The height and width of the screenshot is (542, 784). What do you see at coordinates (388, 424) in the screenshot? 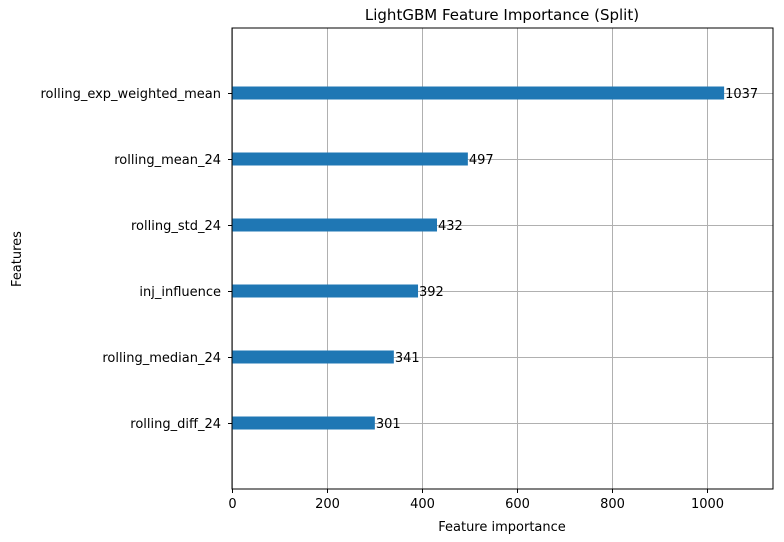
I see `data-label: 301` at bounding box center [388, 424].